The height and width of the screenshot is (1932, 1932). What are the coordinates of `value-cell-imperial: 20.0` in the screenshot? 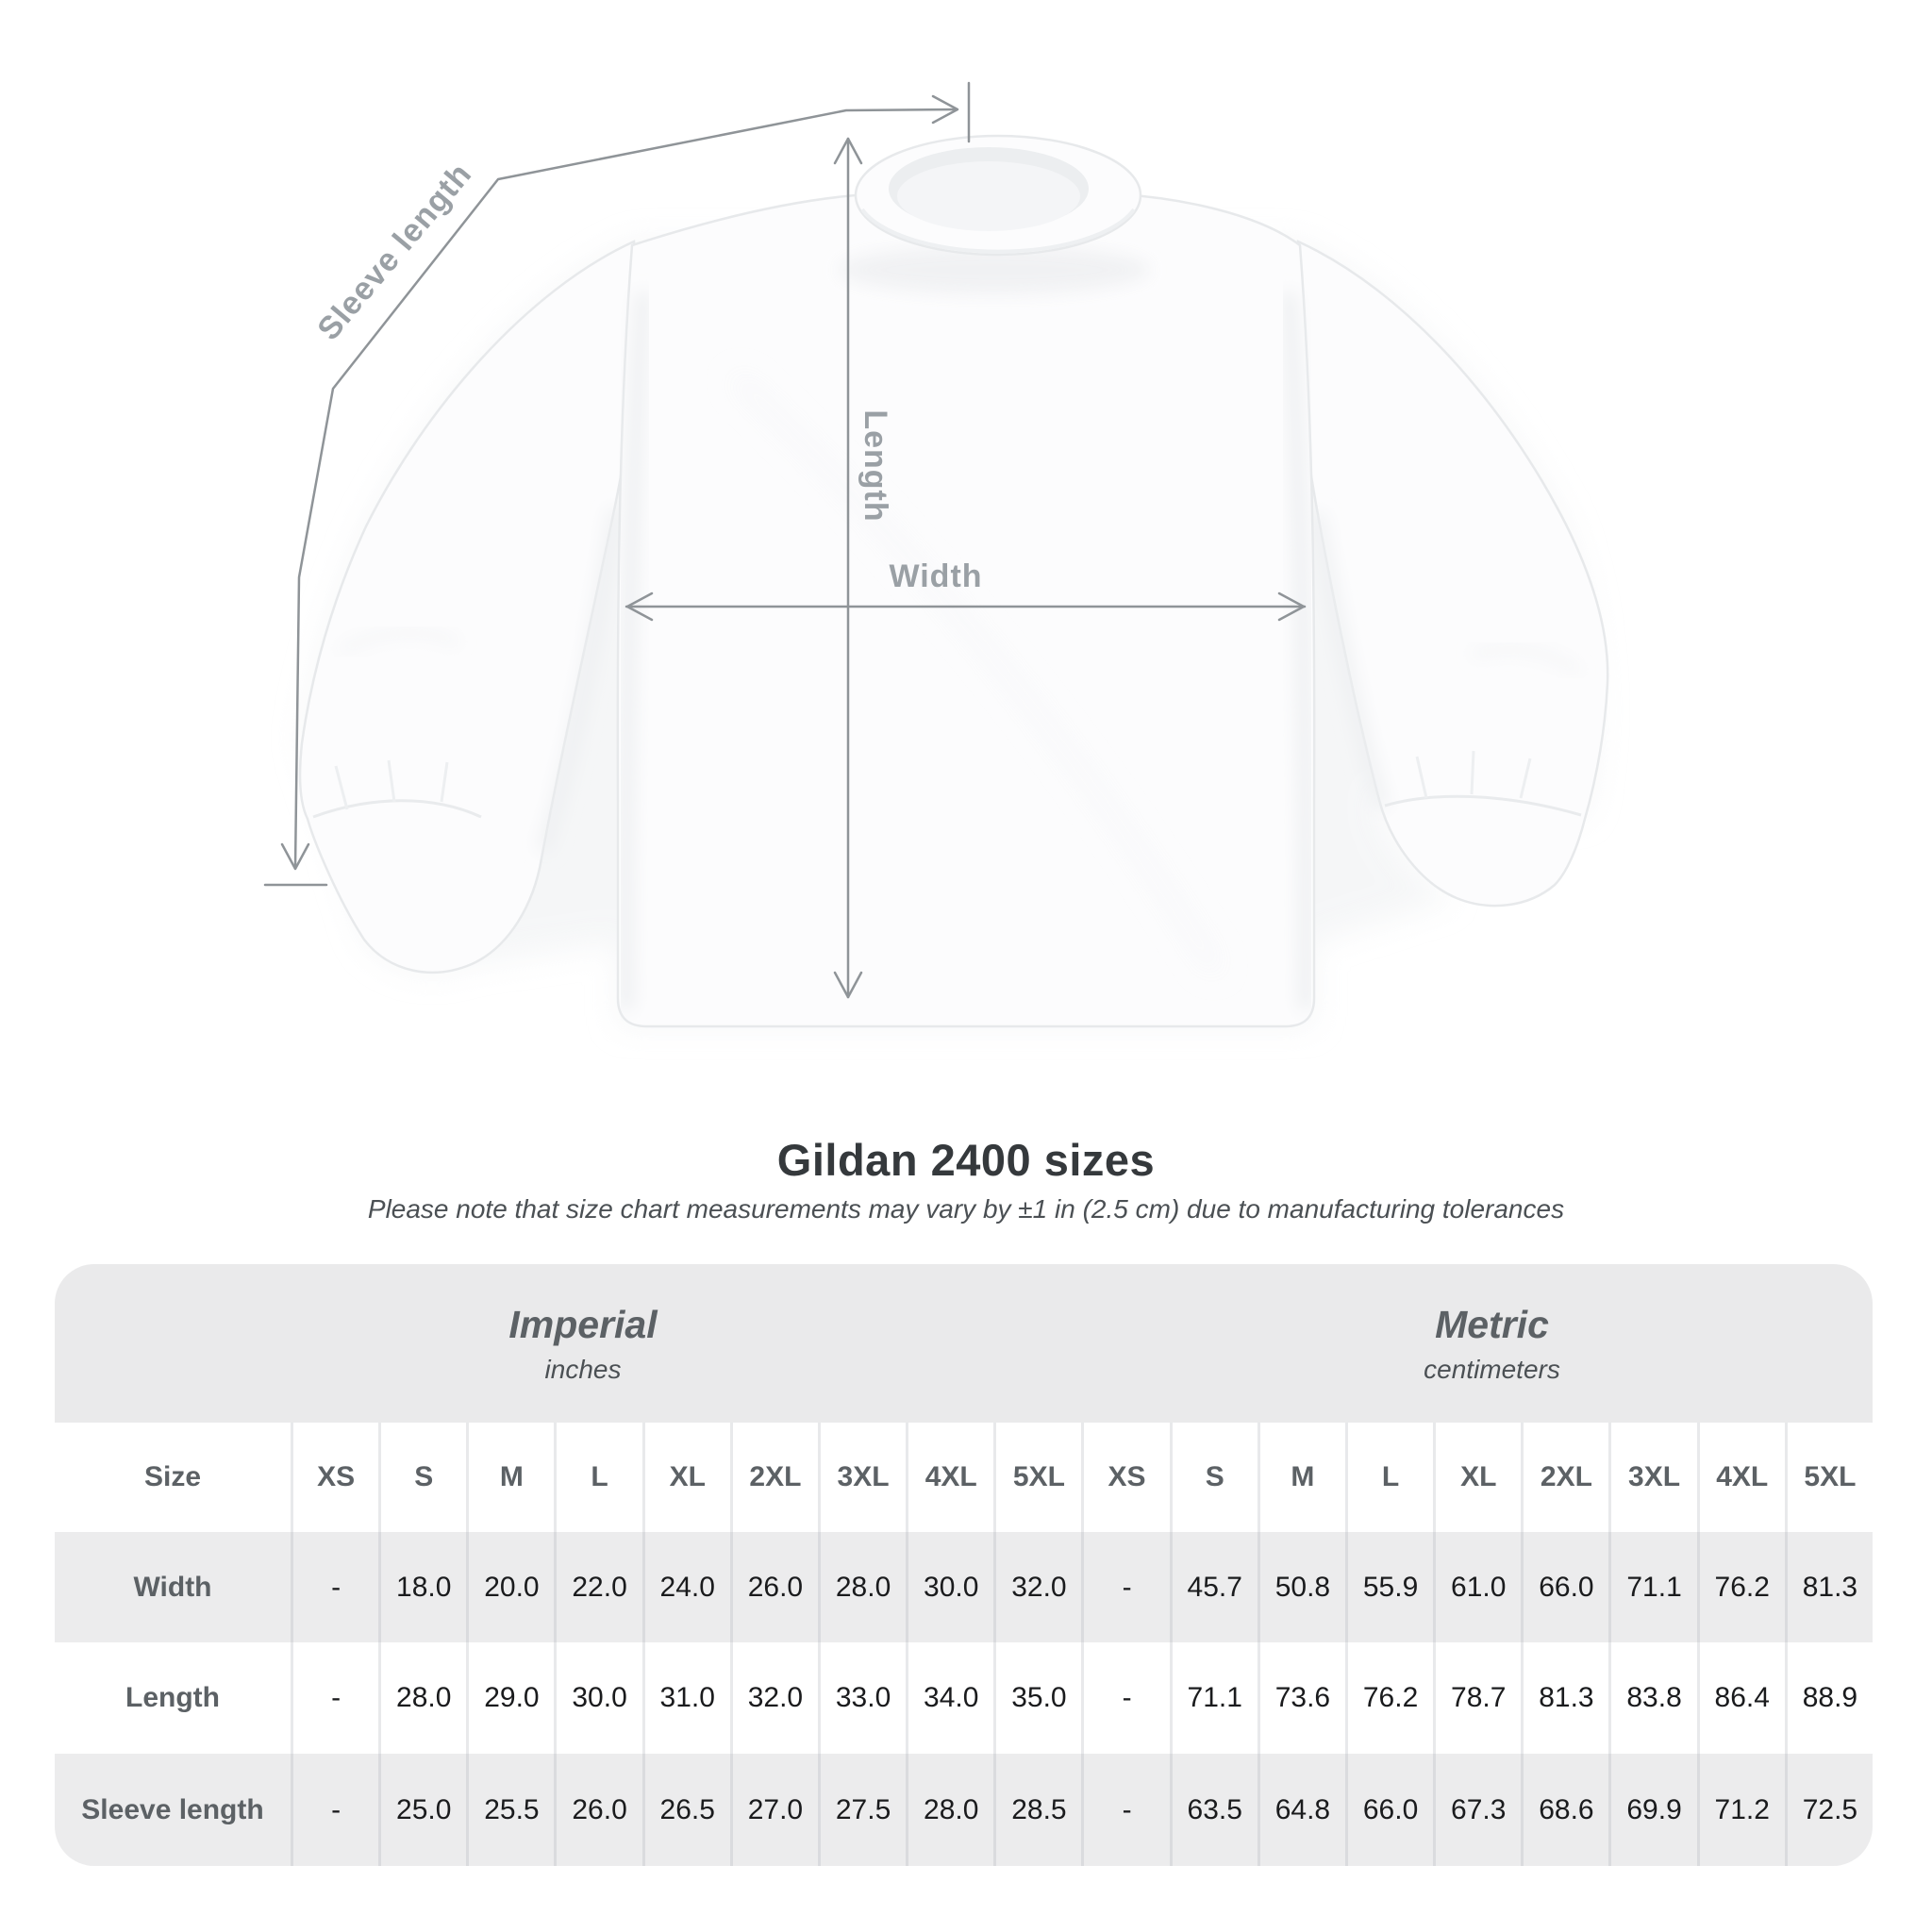 It's located at (511, 1587).